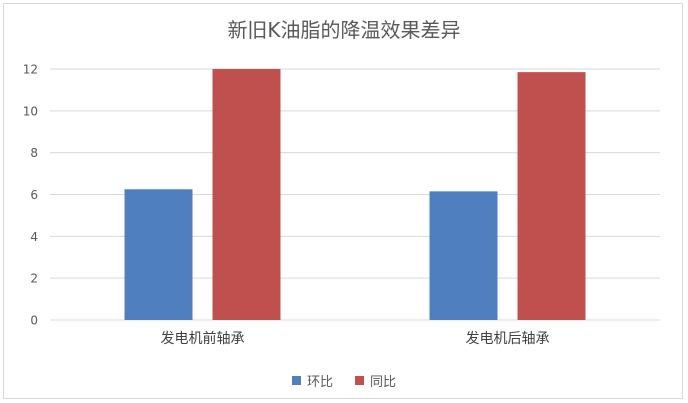 This screenshot has width=688, height=403. Describe the element at coordinates (30, 70) in the screenshot. I see `y-tick-label: 12` at that location.